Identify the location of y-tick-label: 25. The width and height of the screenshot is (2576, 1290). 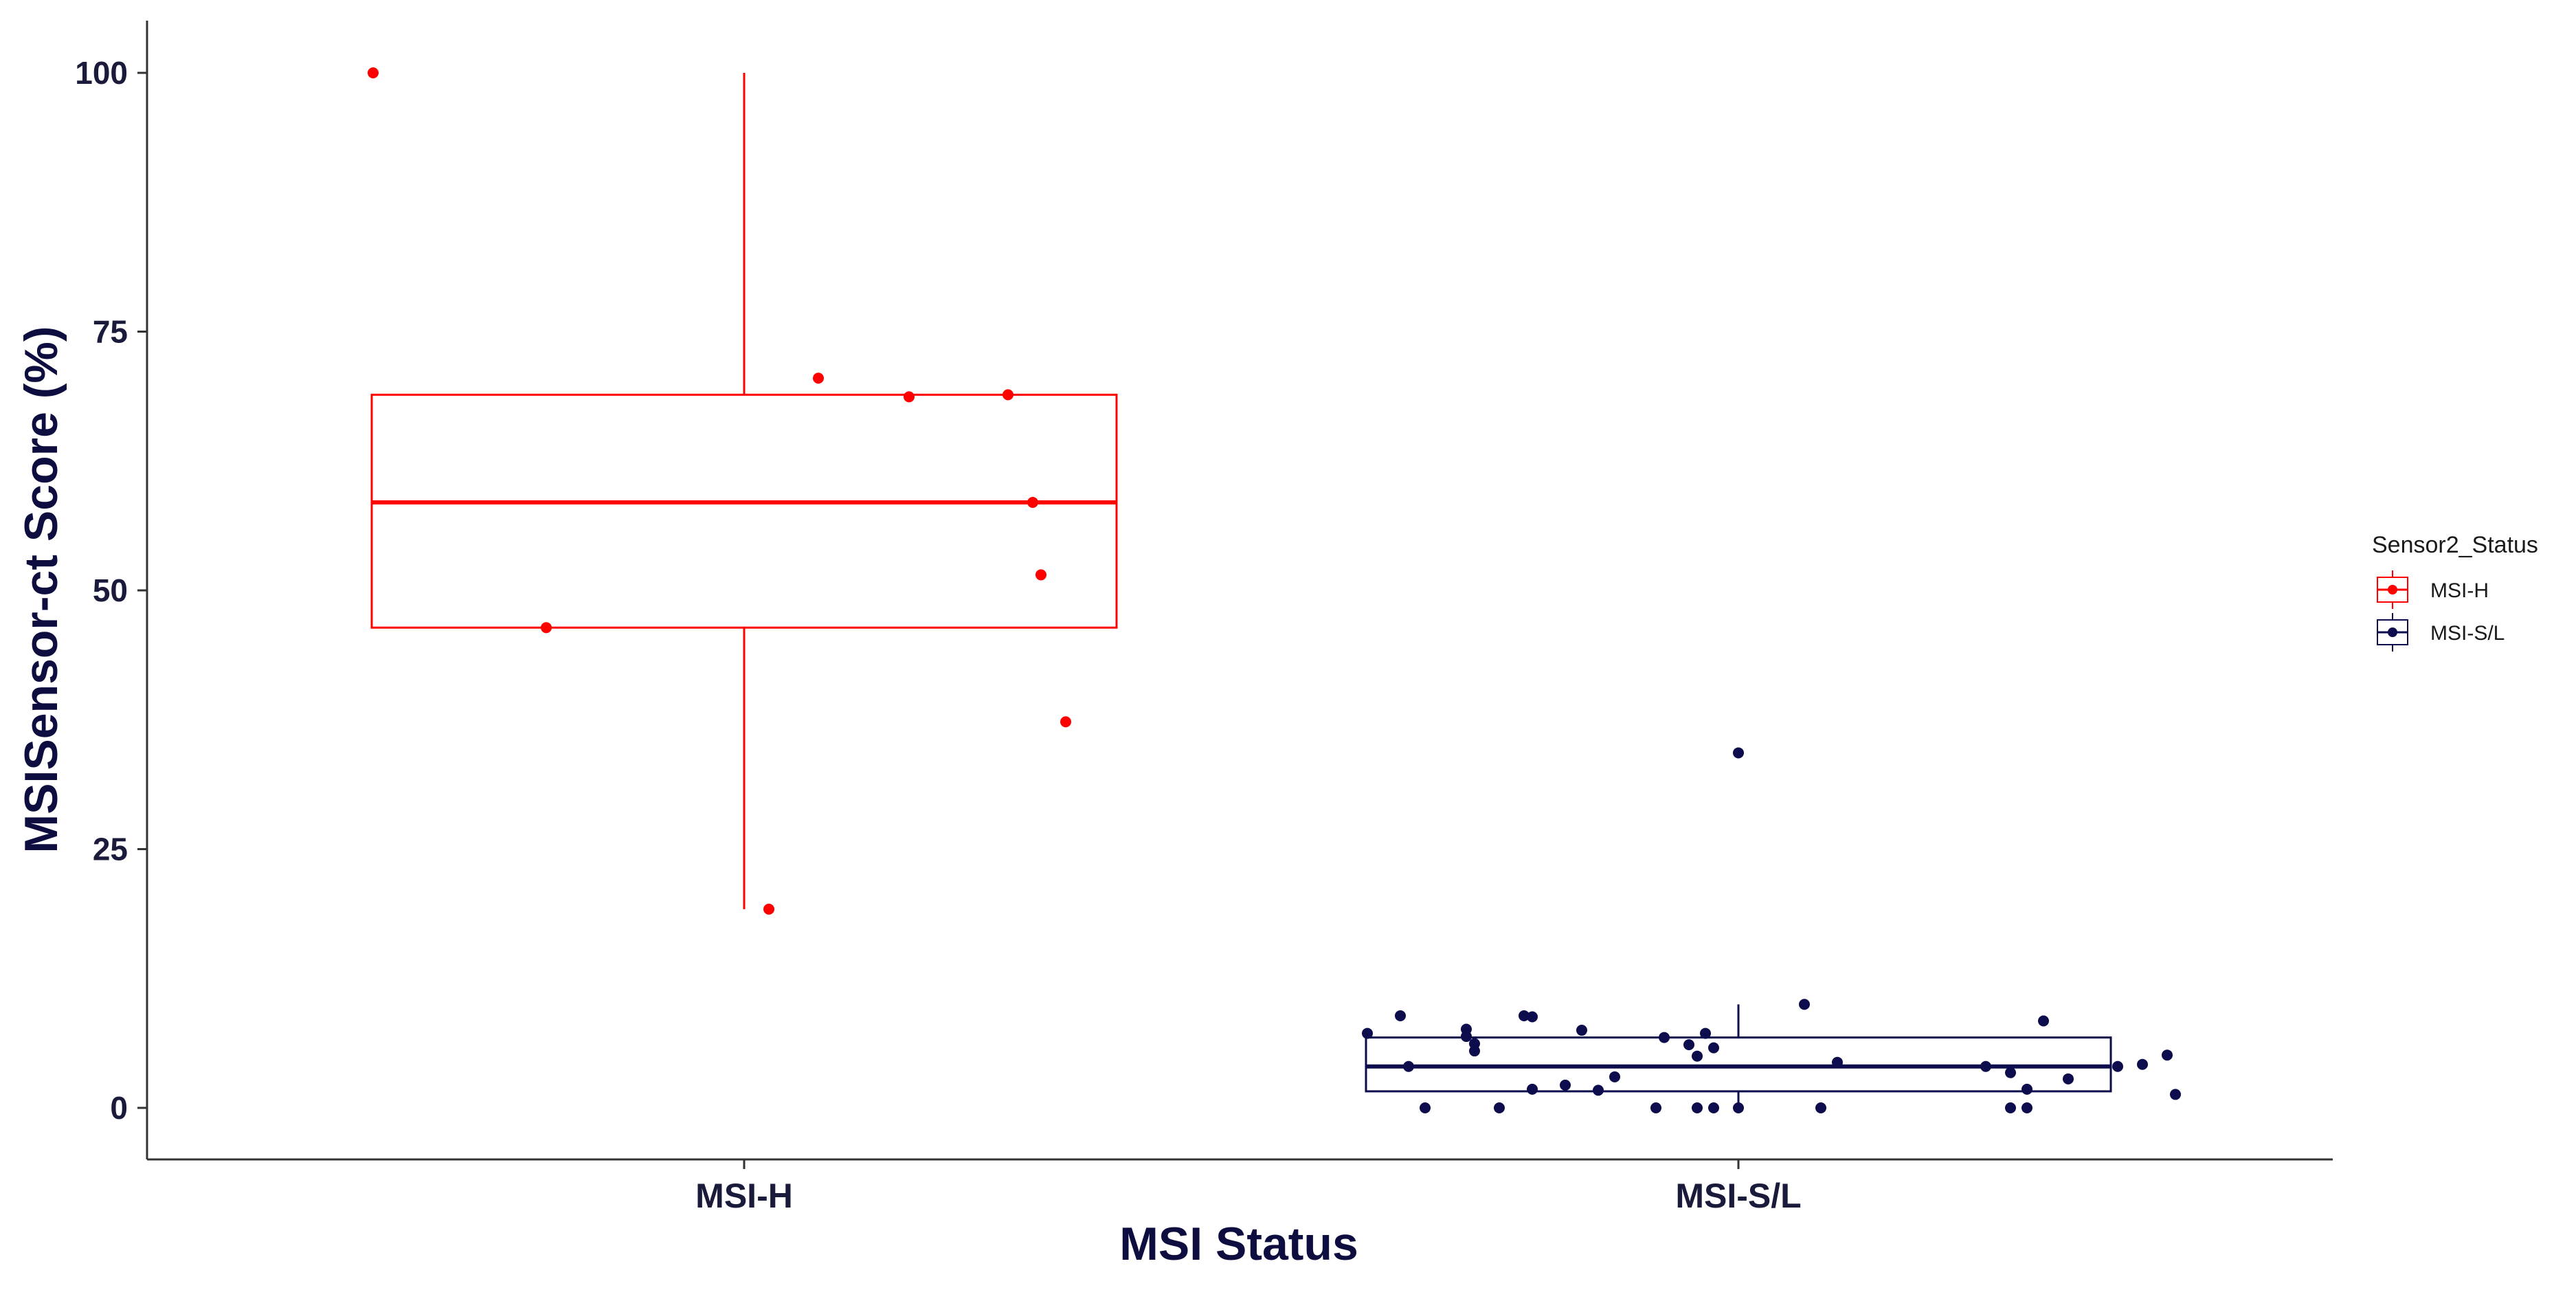
(110, 849).